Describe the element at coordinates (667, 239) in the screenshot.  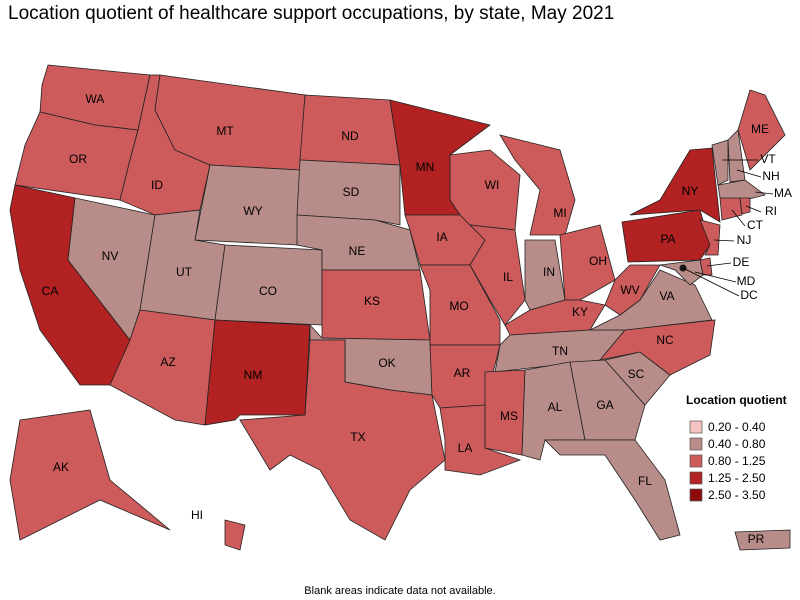
I see `state-label: PA` at that location.